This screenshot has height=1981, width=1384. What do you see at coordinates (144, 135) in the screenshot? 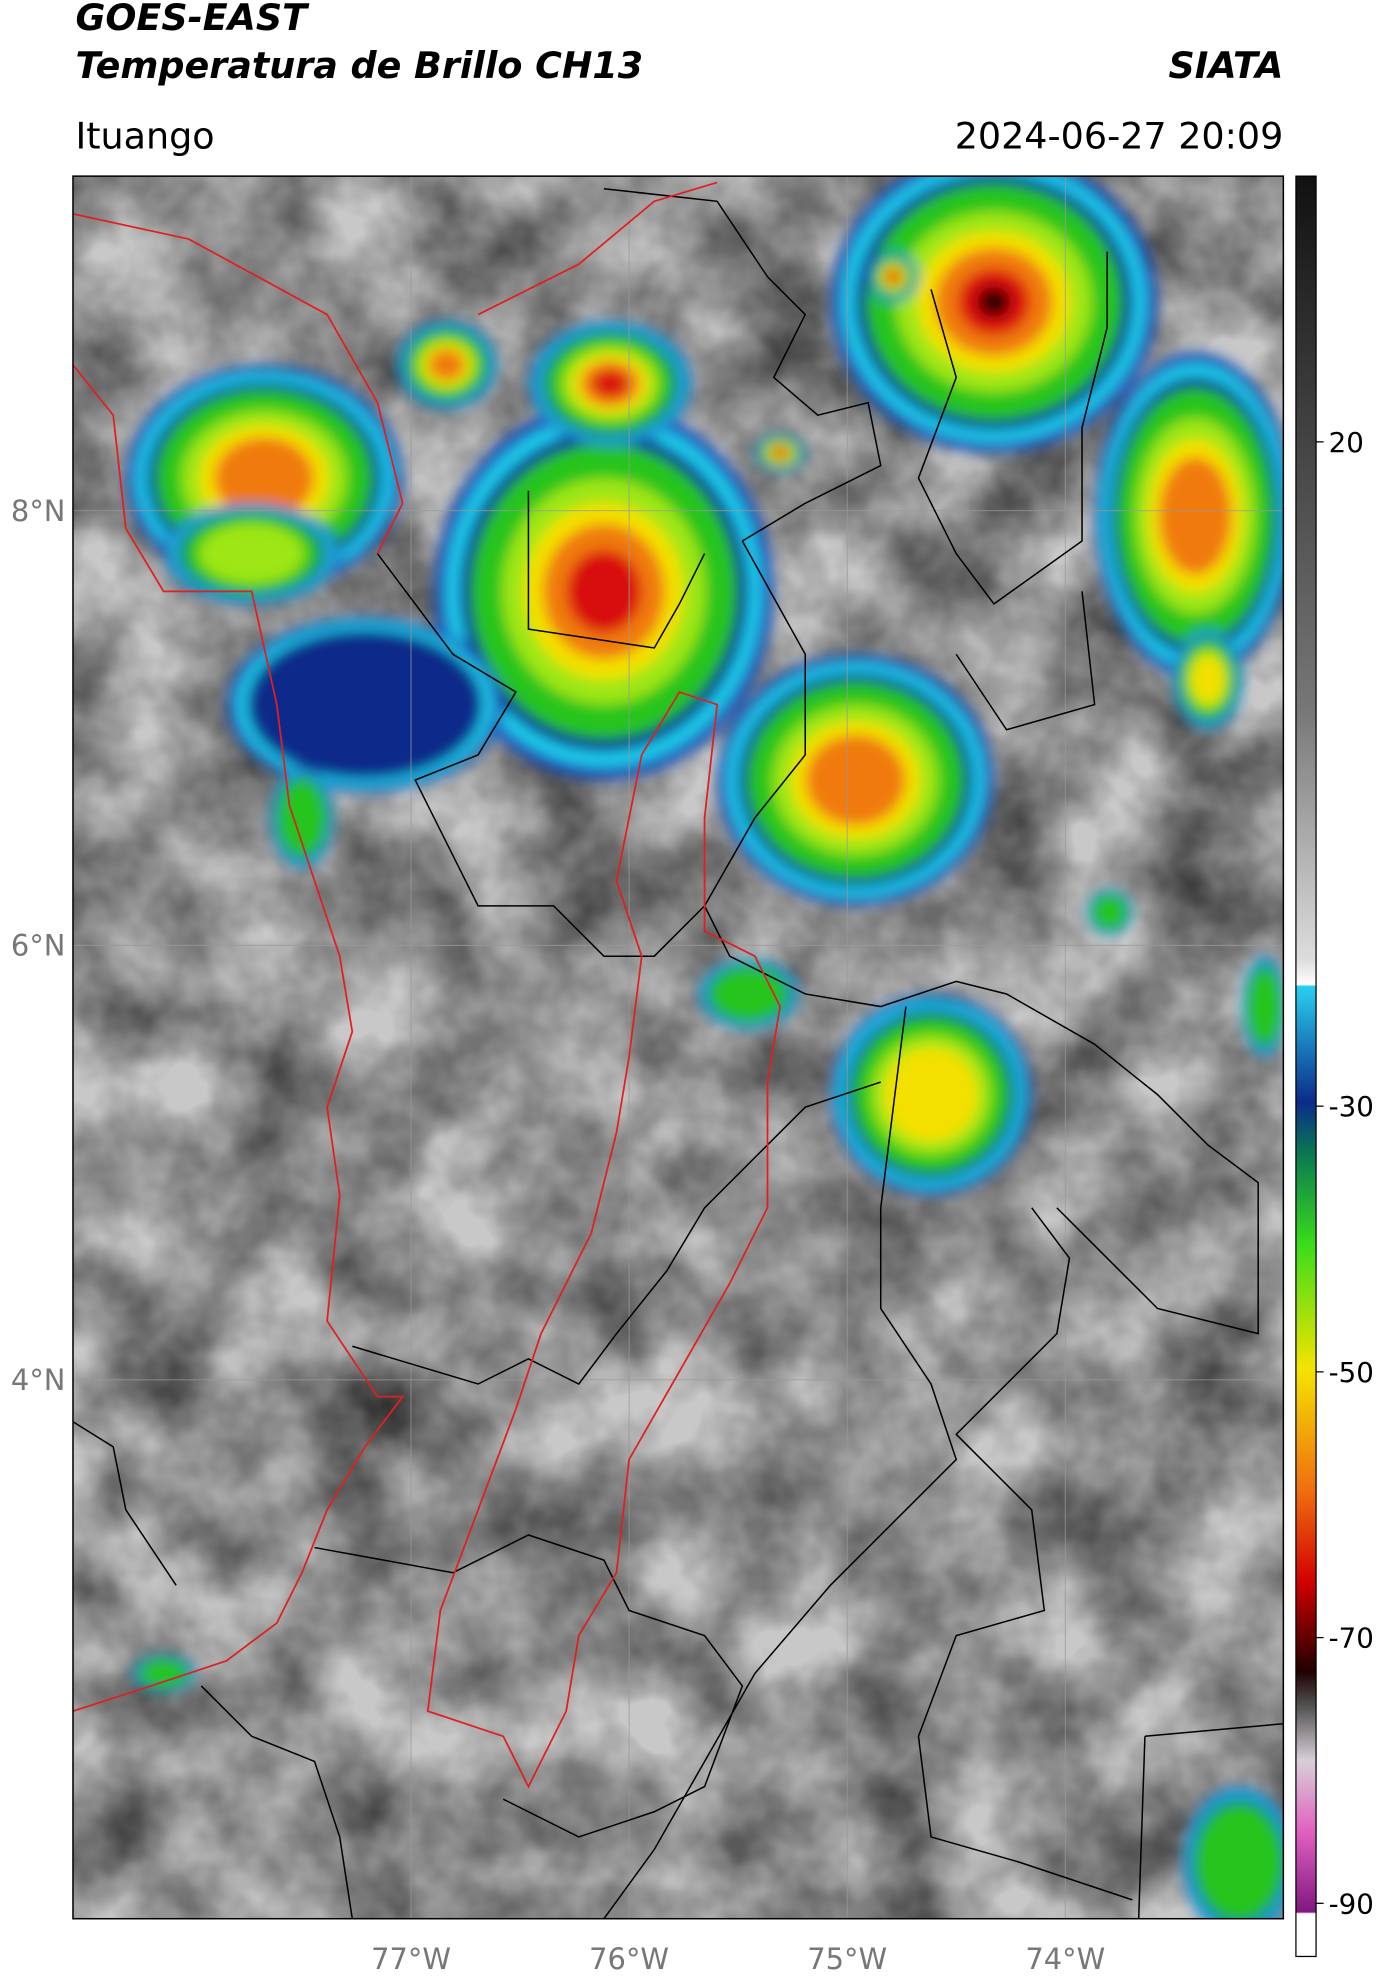
I see `location: Ituango` at bounding box center [144, 135].